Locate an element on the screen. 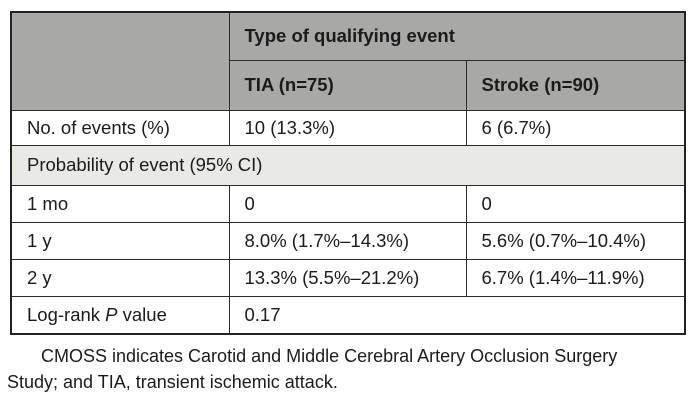 The height and width of the screenshot is (400, 692). logrank-label-p-italic: P is located at coordinates (111, 314).